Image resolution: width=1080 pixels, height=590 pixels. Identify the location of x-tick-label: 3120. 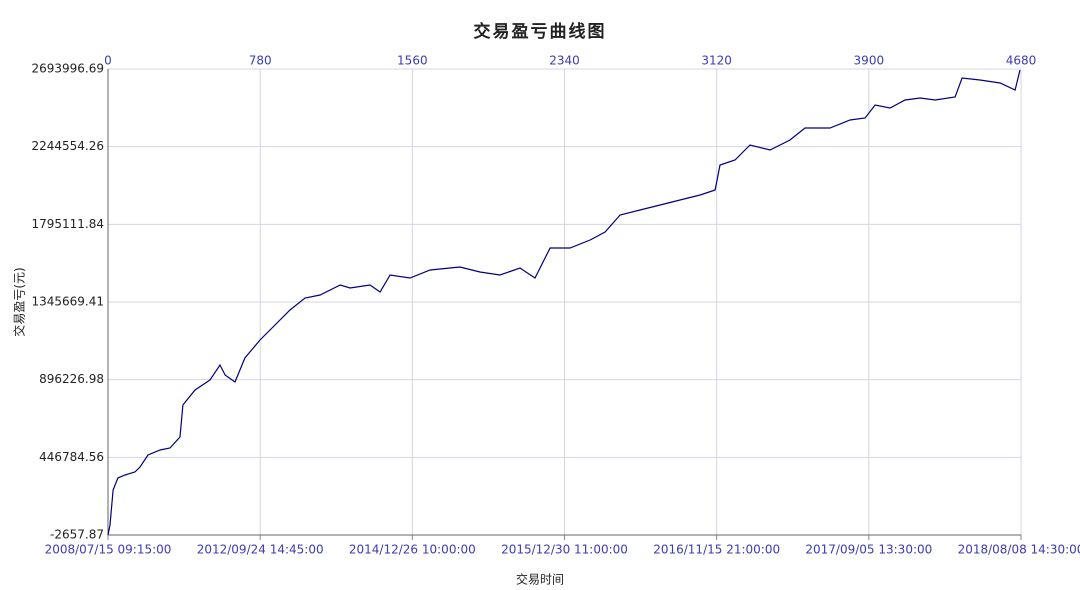
(716, 61).